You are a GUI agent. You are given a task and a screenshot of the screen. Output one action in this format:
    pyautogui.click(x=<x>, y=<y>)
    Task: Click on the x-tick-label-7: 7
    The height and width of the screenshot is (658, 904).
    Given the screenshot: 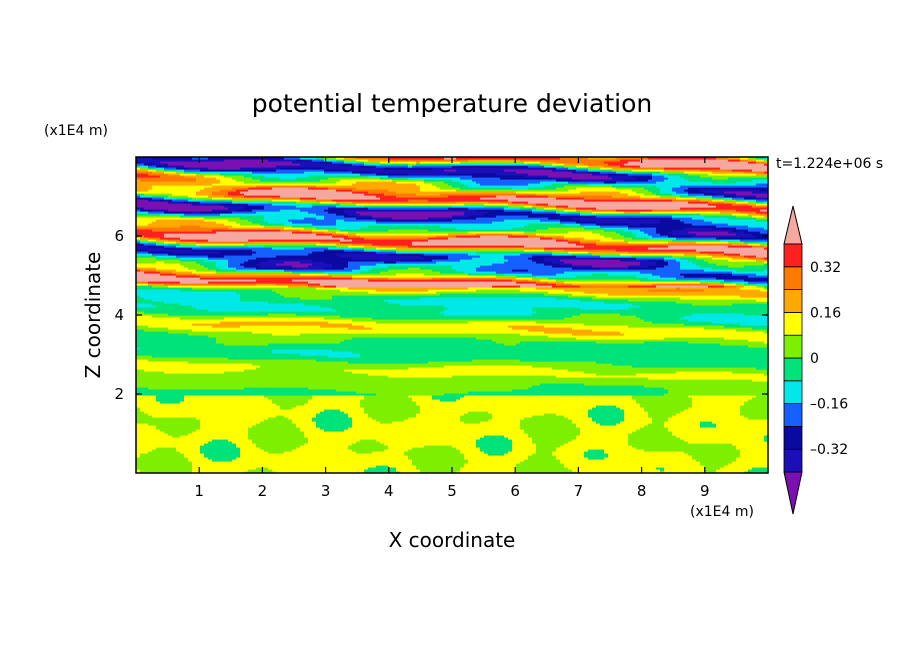 What is the action you would take?
    pyautogui.click(x=579, y=491)
    